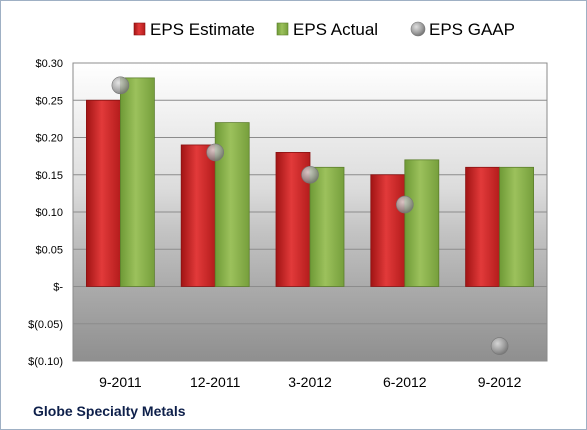  Describe the element at coordinates (215, 382) in the screenshot. I see `x-tick-label: 12-2011` at that location.